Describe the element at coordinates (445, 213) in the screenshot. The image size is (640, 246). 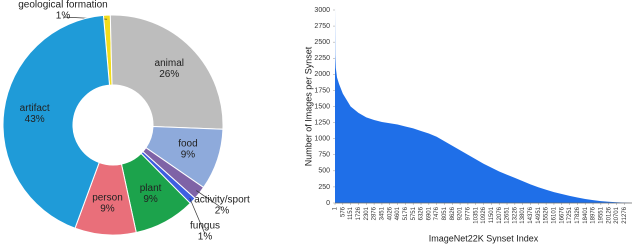
I see `x-tick-label: 8051` at that location.